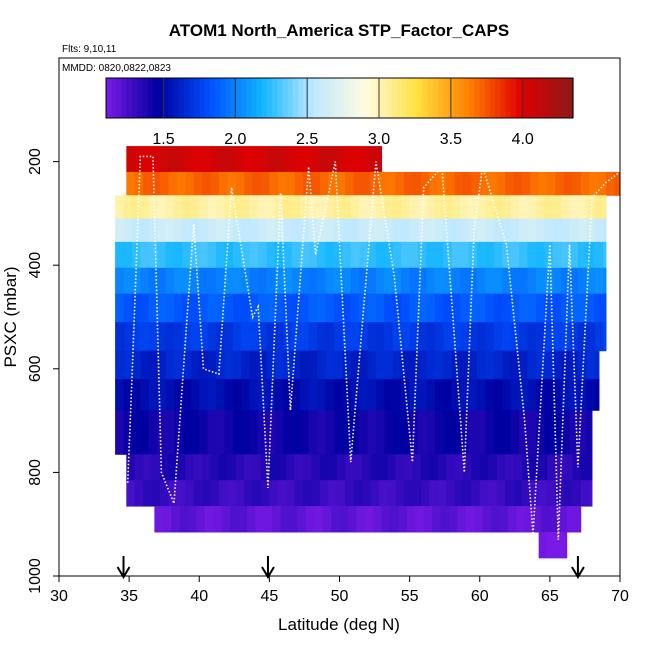  I want to click on colorbar-frame, so click(339, 98).